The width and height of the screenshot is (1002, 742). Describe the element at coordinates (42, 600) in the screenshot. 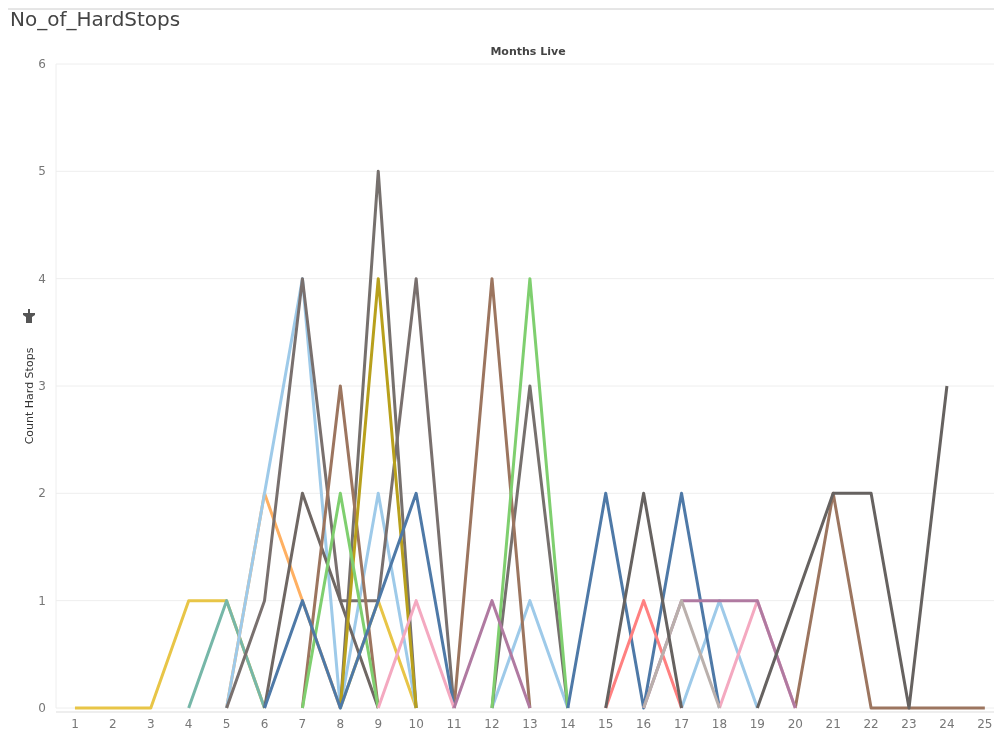

I see `y-tick-label: 1` at that location.